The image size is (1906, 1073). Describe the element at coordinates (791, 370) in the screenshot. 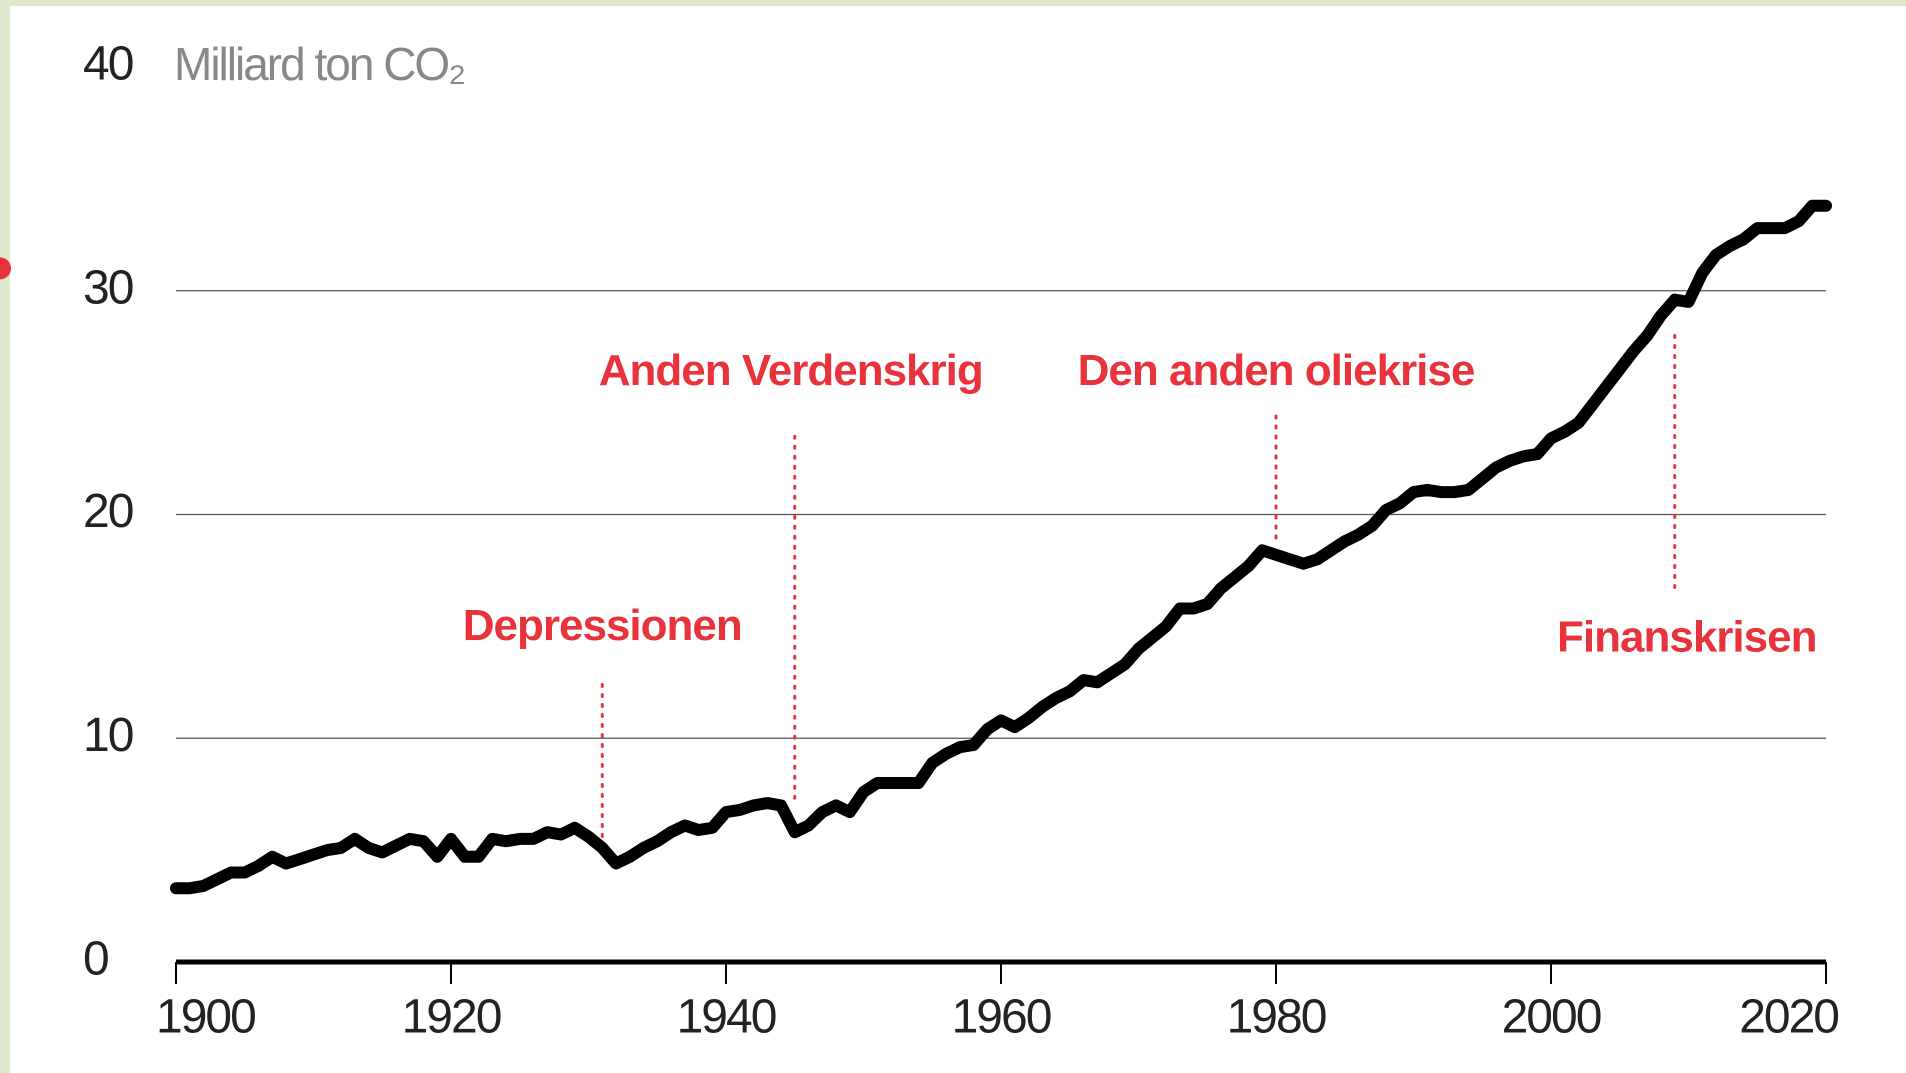

I see `annotation-label: Anden Verdenskrig` at that location.